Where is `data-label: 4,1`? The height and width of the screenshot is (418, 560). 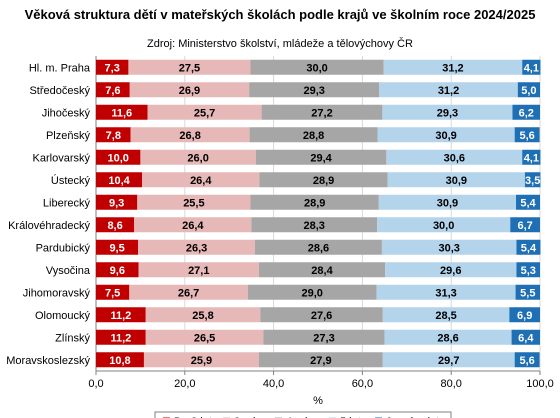
data-label: 4,1 is located at coordinates (531, 158).